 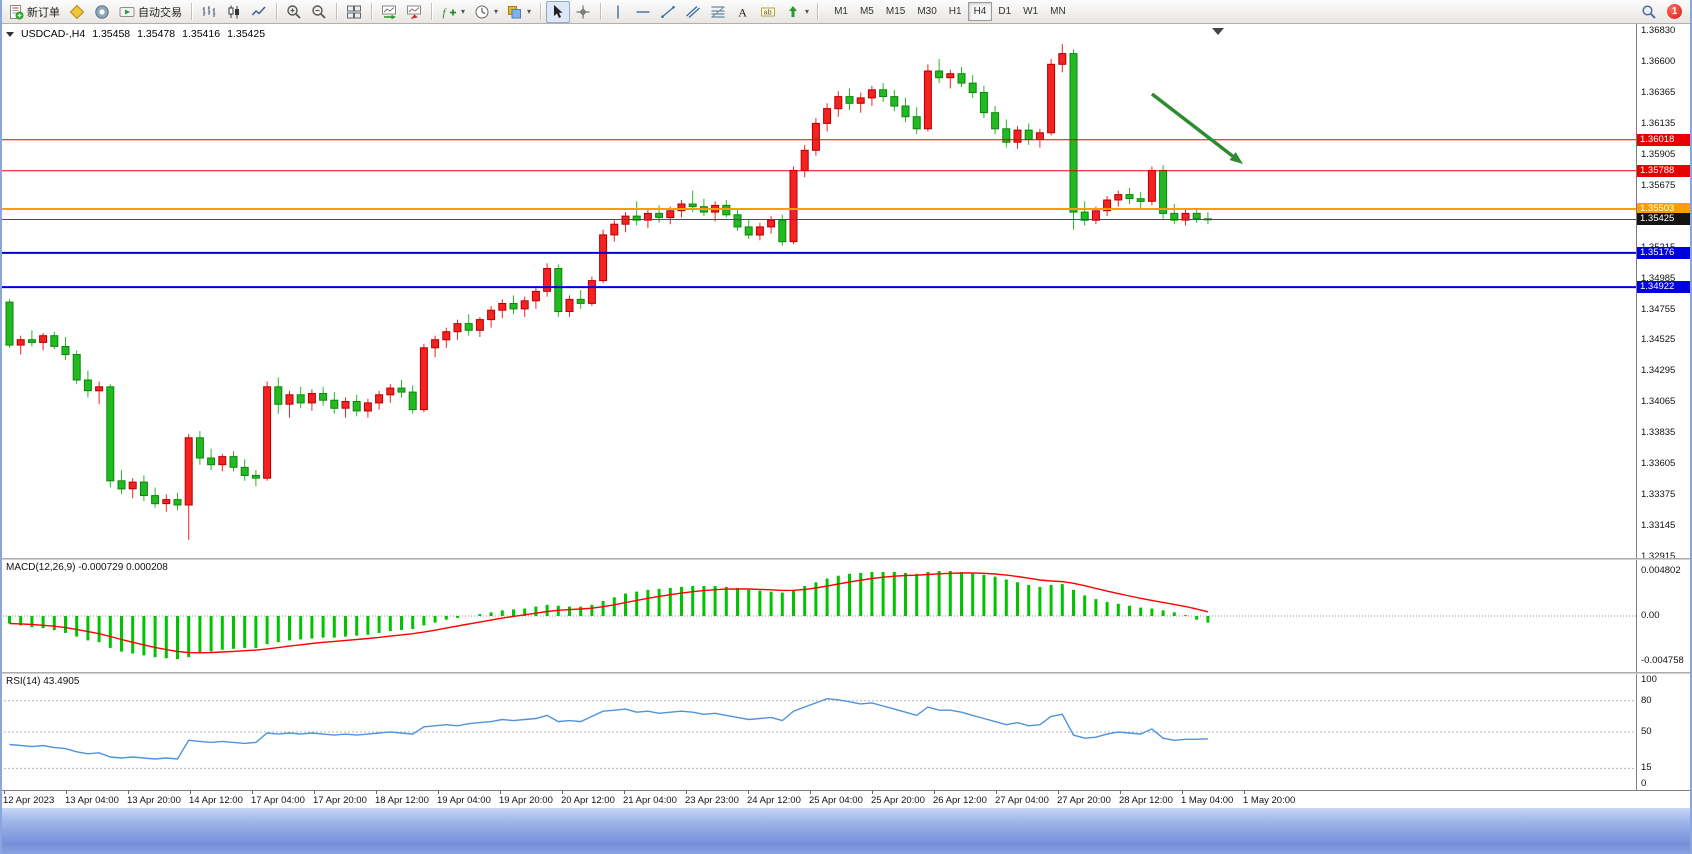 What do you see at coordinates (102, 12) in the screenshot?
I see `community-button` at bounding box center [102, 12].